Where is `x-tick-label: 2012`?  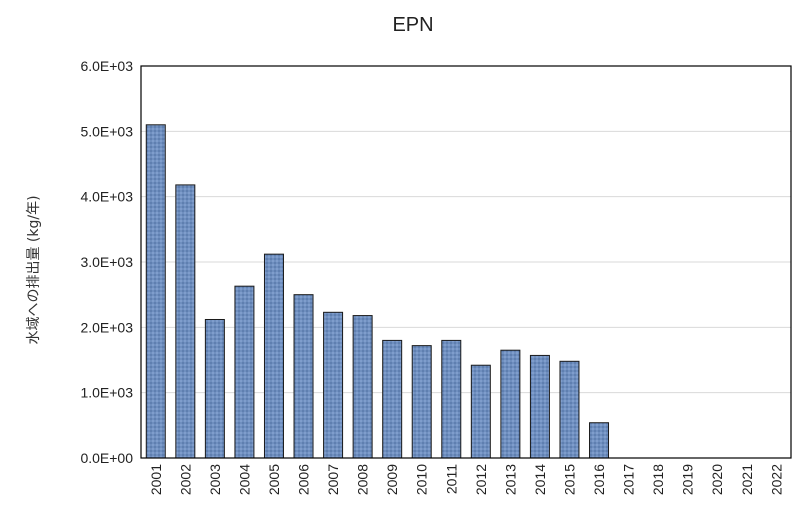 x-tick-label: 2012 is located at coordinates (481, 479).